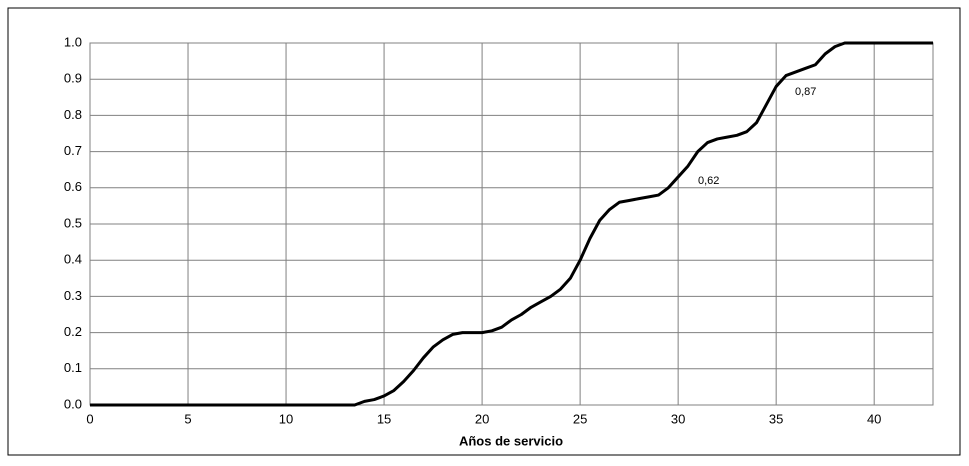 The height and width of the screenshot is (466, 969). Describe the element at coordinates (805, 92) in the screenshot. I see `annotation: 0,87` at that location.